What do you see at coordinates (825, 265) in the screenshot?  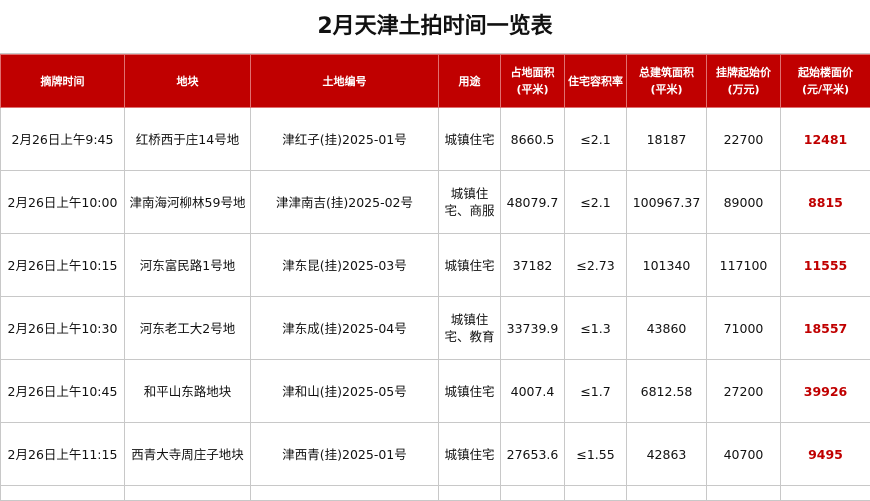 I see `cell-floor-price: 11555` at bounding box center [825, 265].